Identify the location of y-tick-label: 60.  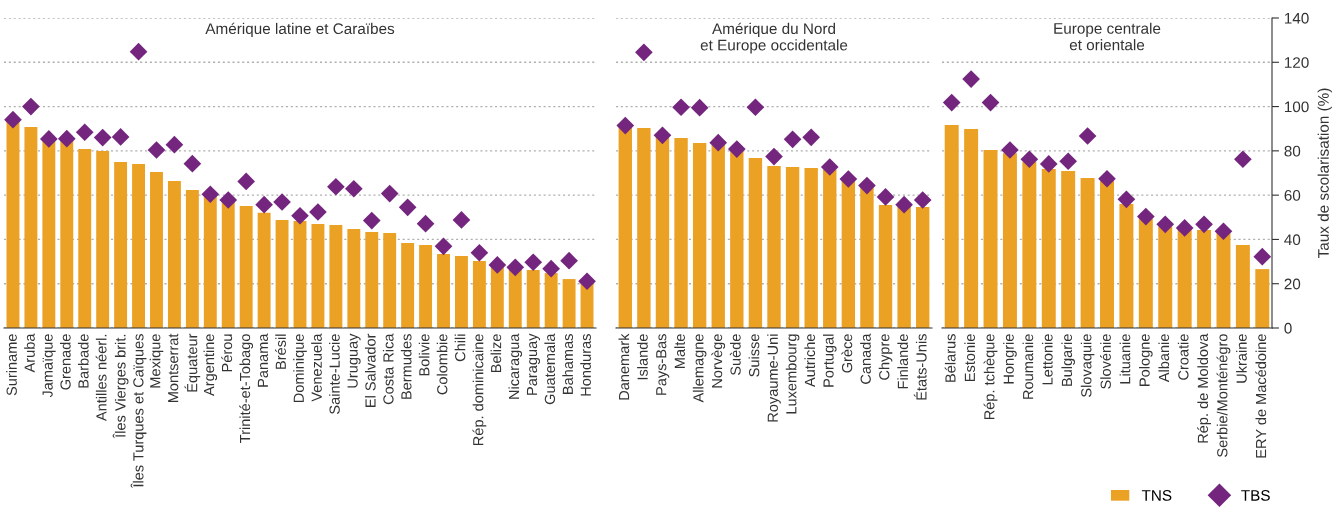
(1292, 195).